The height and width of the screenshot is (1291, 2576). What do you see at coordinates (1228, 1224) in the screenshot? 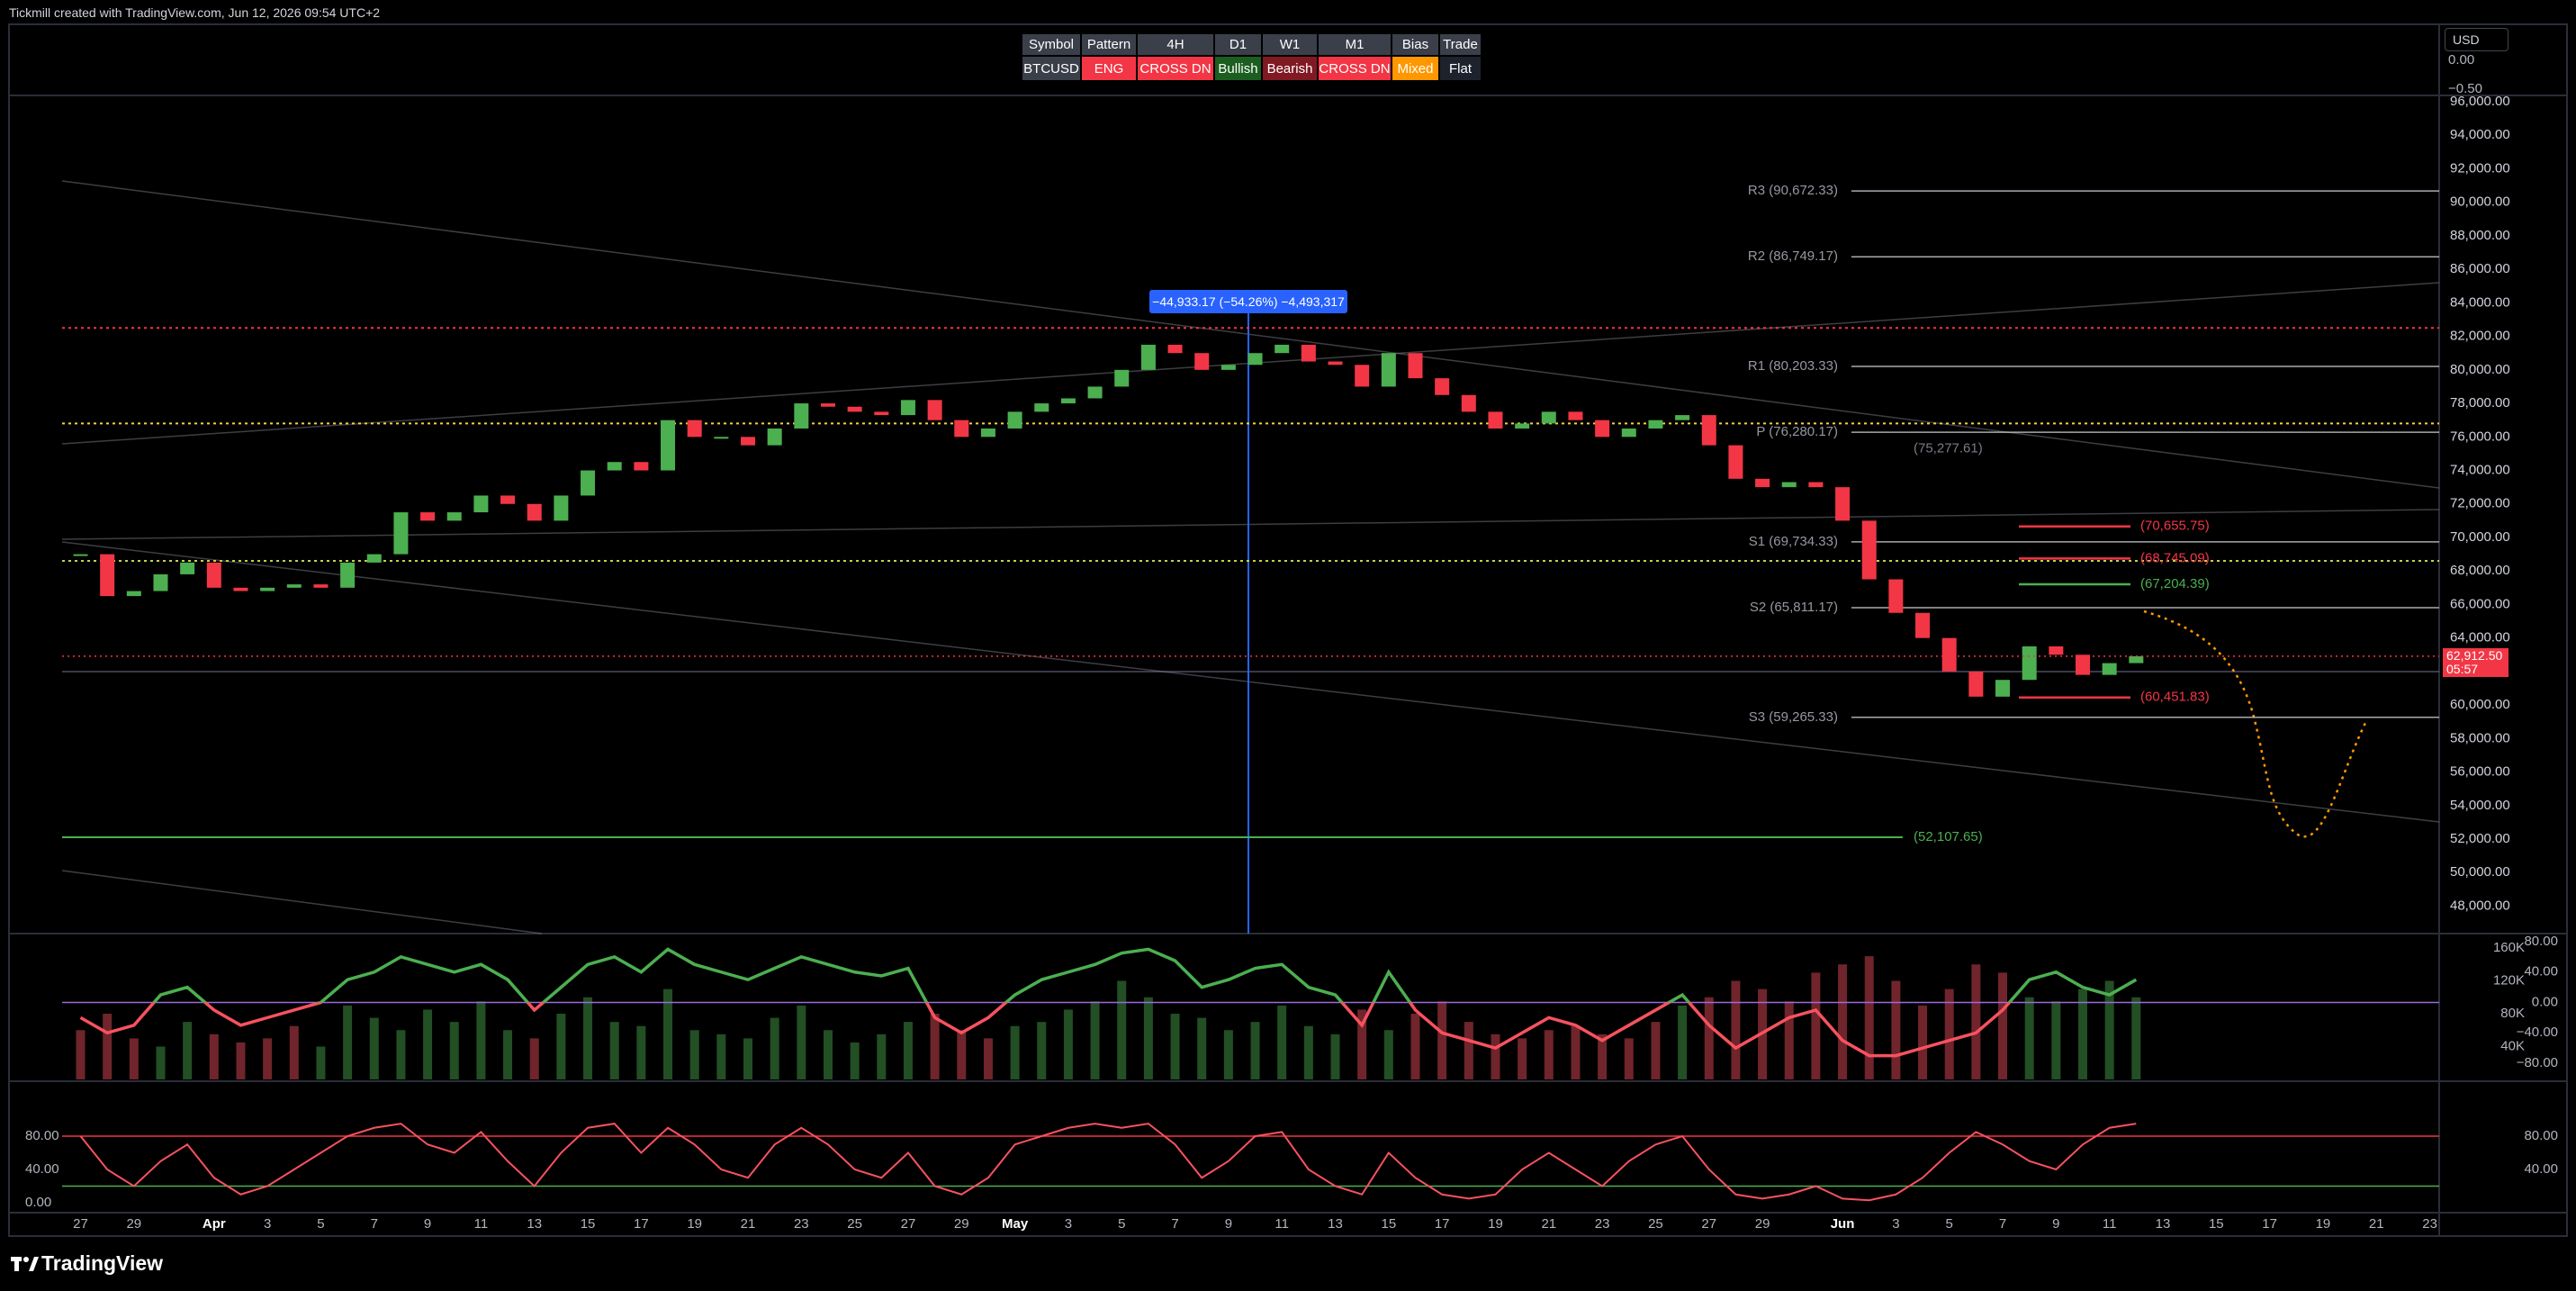
I see `x-tick-label: 9` at bounding box center [1228, 1224].